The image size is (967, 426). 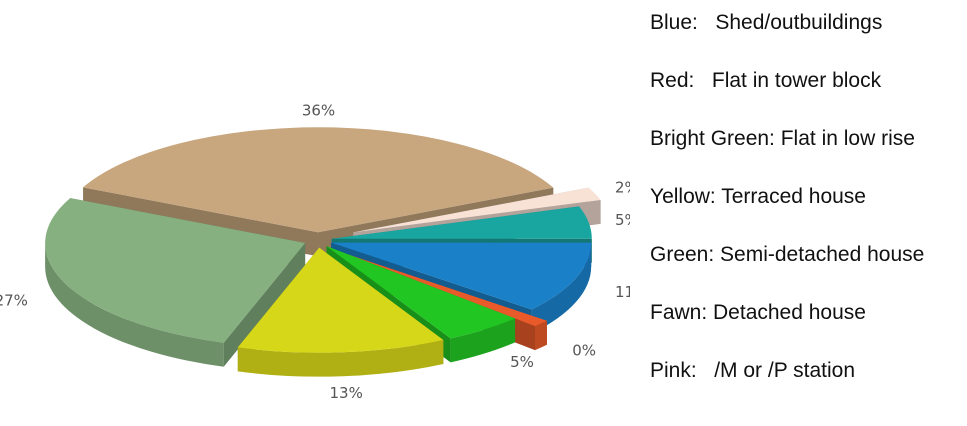 I want to click on legend-item-yellow: Yellow: Terraced house, so click(x=758, y=196).